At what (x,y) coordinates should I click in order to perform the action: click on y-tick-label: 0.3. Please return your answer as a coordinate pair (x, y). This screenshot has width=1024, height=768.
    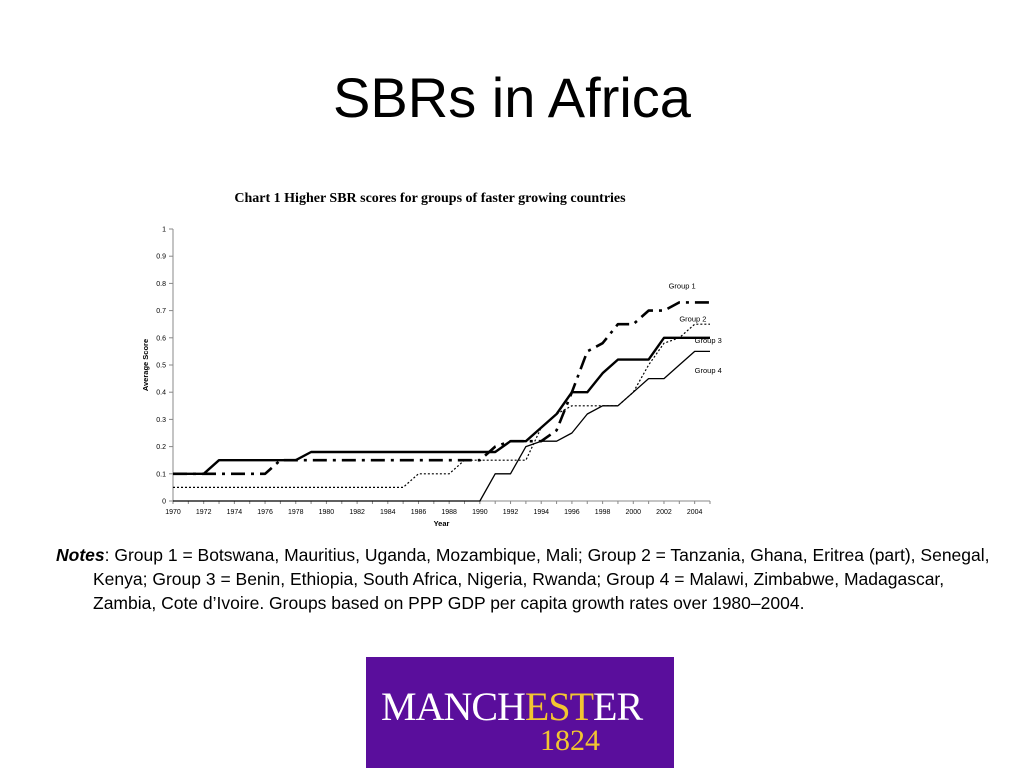
    Looking at the image, I should click on (161, 420).